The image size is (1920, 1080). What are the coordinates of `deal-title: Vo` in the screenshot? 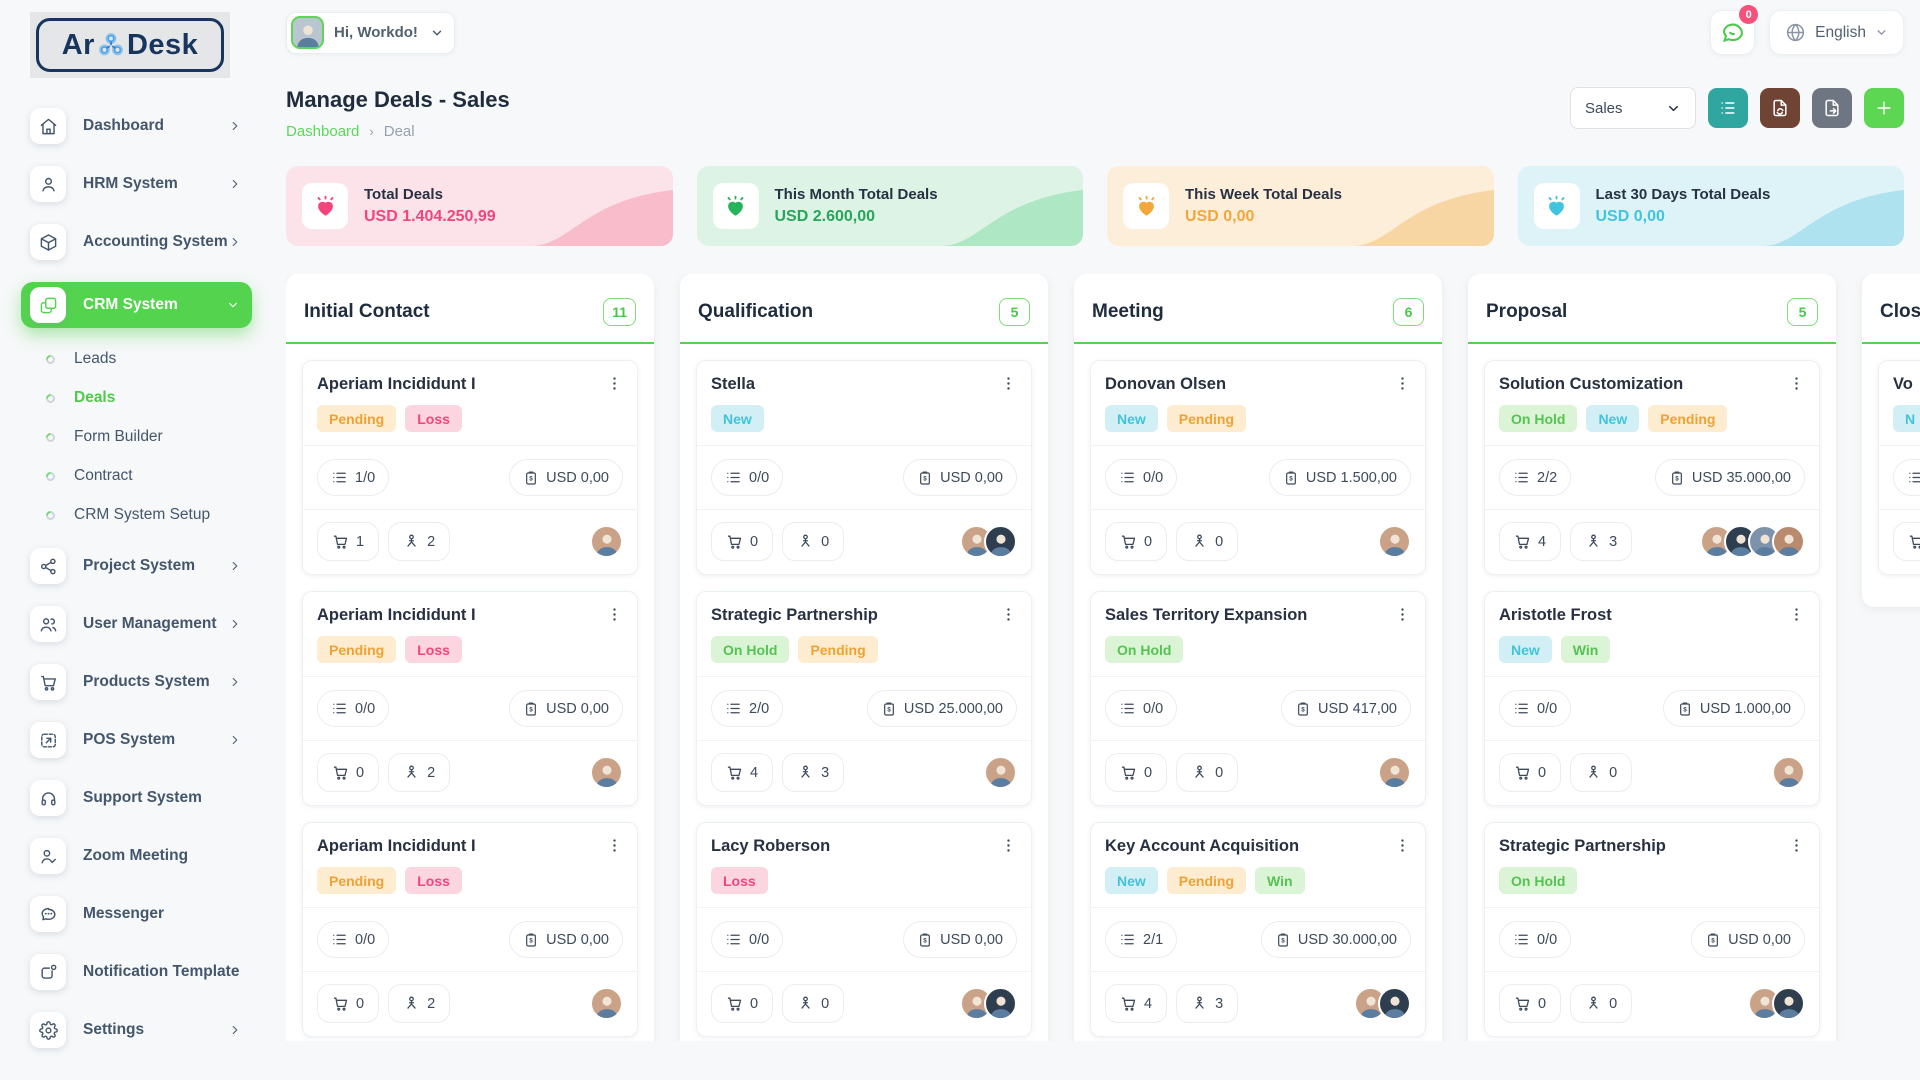 It's located at (1903, 384).